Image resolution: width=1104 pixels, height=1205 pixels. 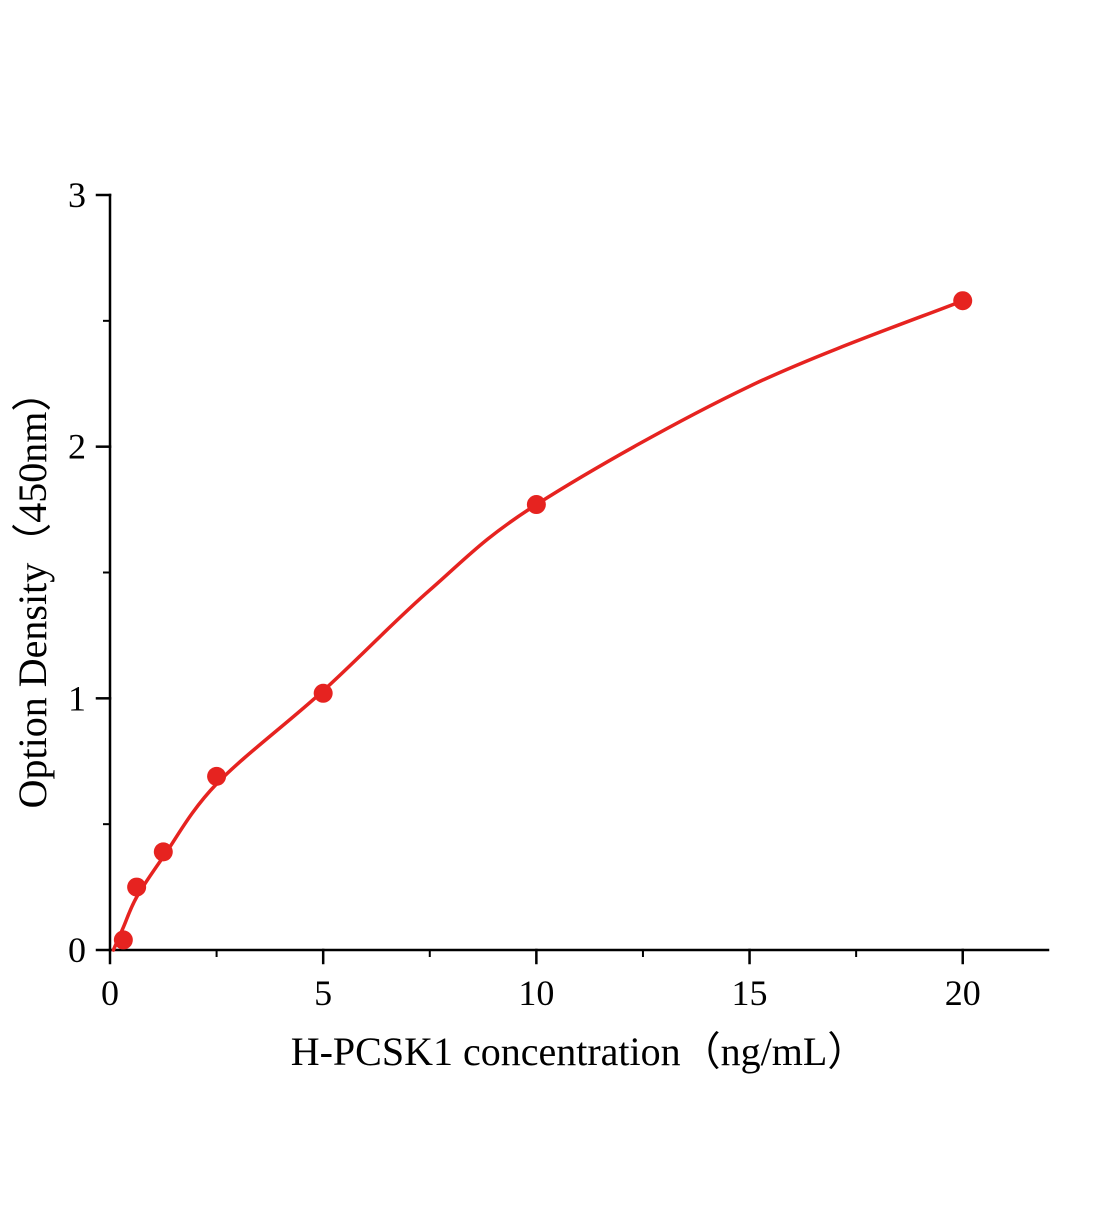 I want to click on x-tick-label: 15, so click(x=750, y=993).